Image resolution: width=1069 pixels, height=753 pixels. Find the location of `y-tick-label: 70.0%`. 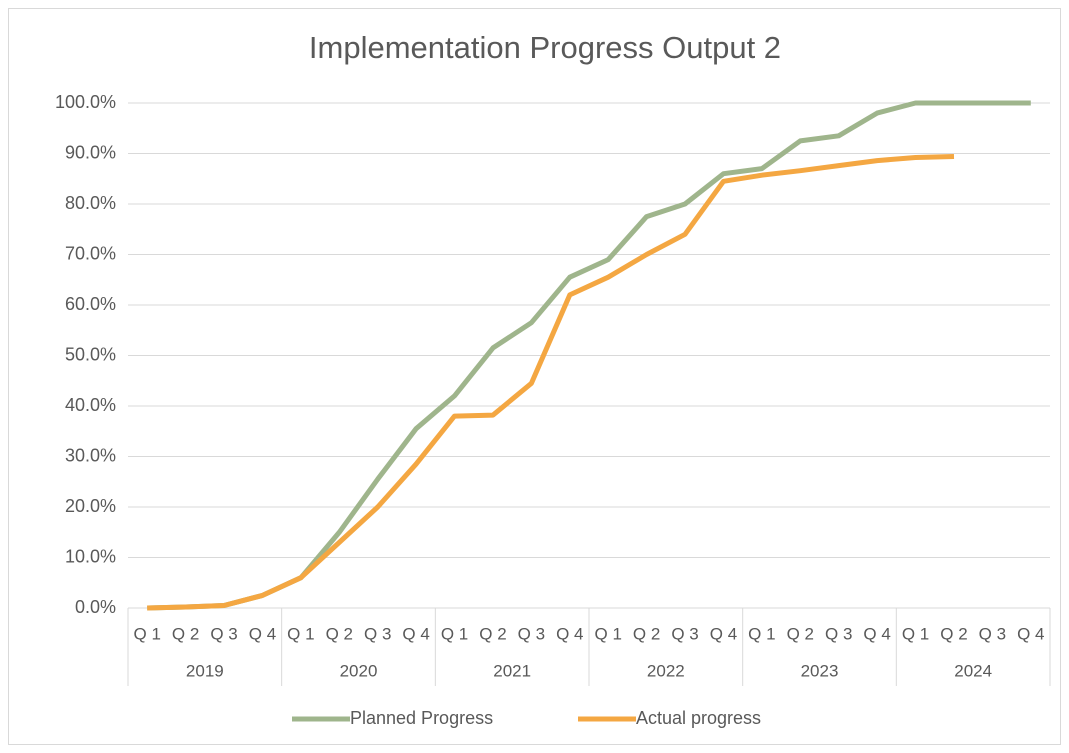

y-tick-label: 70.0% is located at coordinates (90, 253).